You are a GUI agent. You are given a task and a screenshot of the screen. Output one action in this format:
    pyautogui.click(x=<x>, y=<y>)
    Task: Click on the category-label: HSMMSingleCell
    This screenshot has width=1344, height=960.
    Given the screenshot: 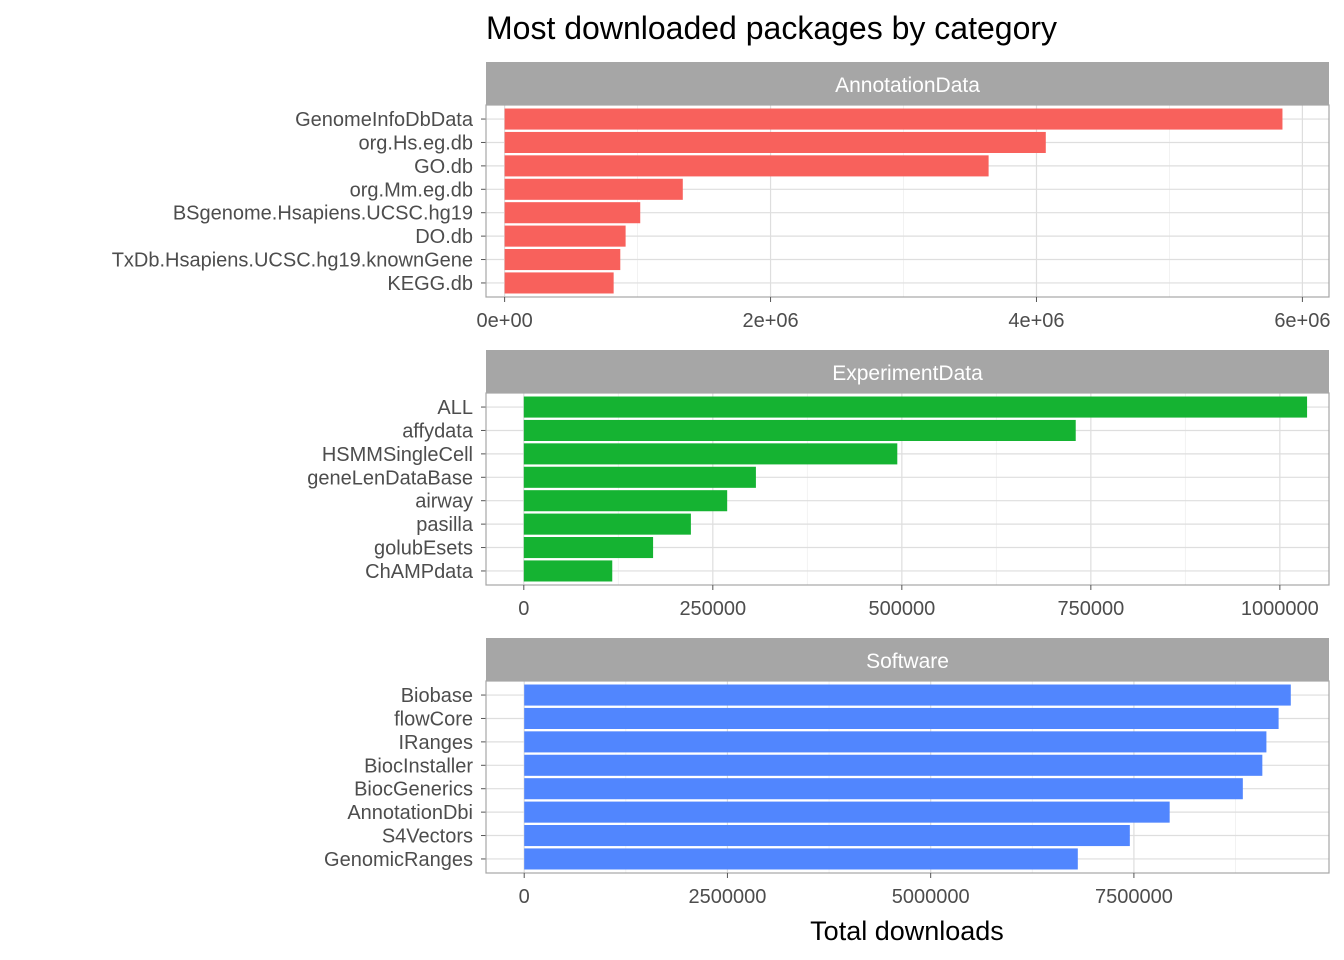 What is the action you would take?
    pyautogui.click(x=397, y=455)
    